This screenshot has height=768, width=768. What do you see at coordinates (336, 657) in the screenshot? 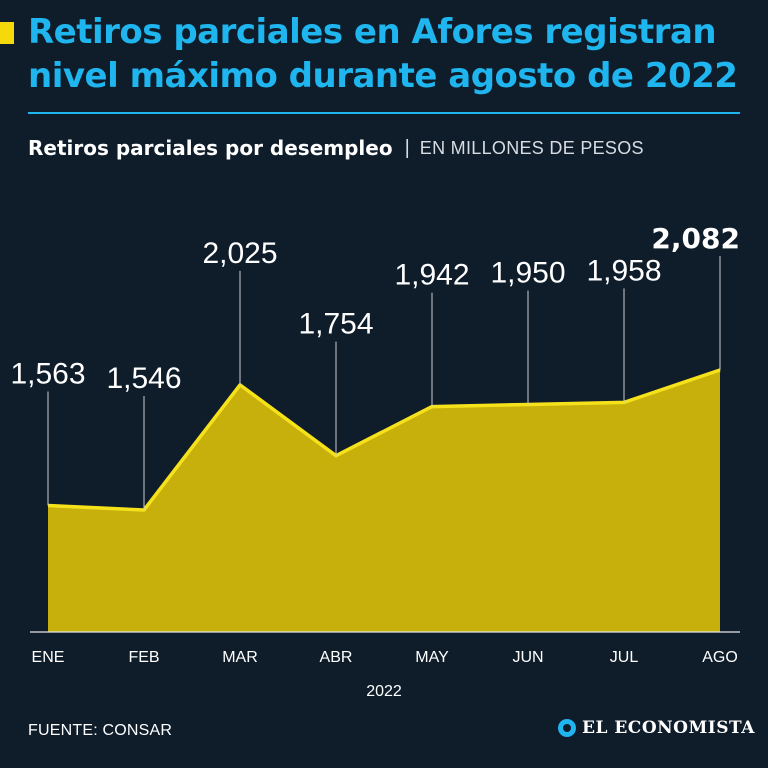
I see `x-tick-label: ABR` at bounding box center [336, 657].